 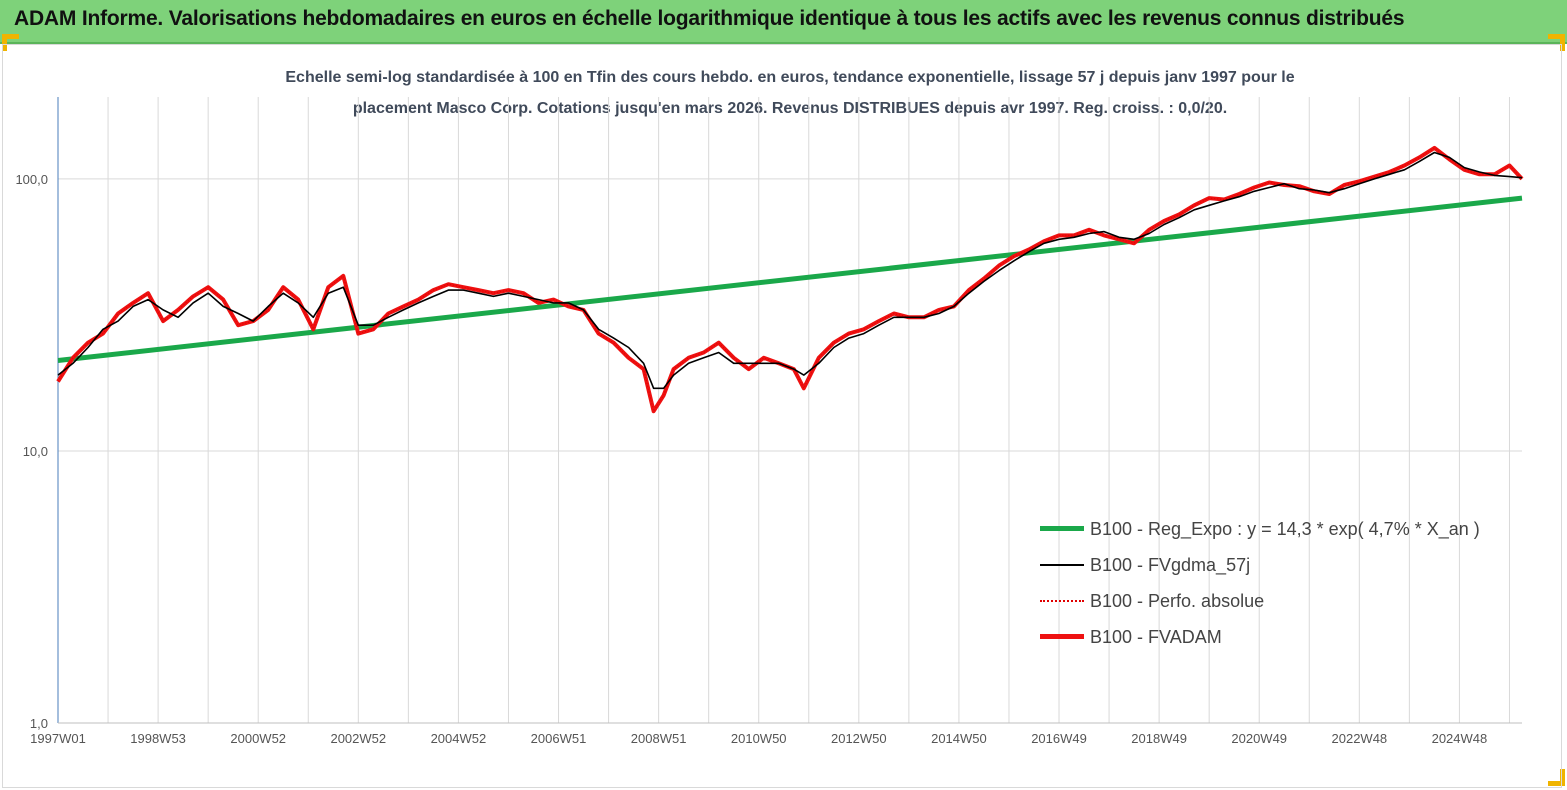 What do you see at coordinates (1062, 528) in the screenshot?
I see `legend-swatch-regression` at bounding box center [1062, 528].